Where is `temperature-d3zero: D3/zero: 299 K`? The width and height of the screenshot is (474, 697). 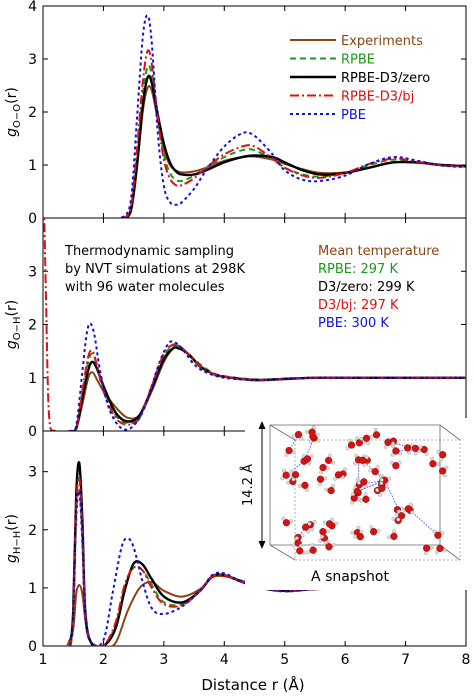
temperature-d3zero: D3/zero: 299 K is located at coordinates (366, 287).